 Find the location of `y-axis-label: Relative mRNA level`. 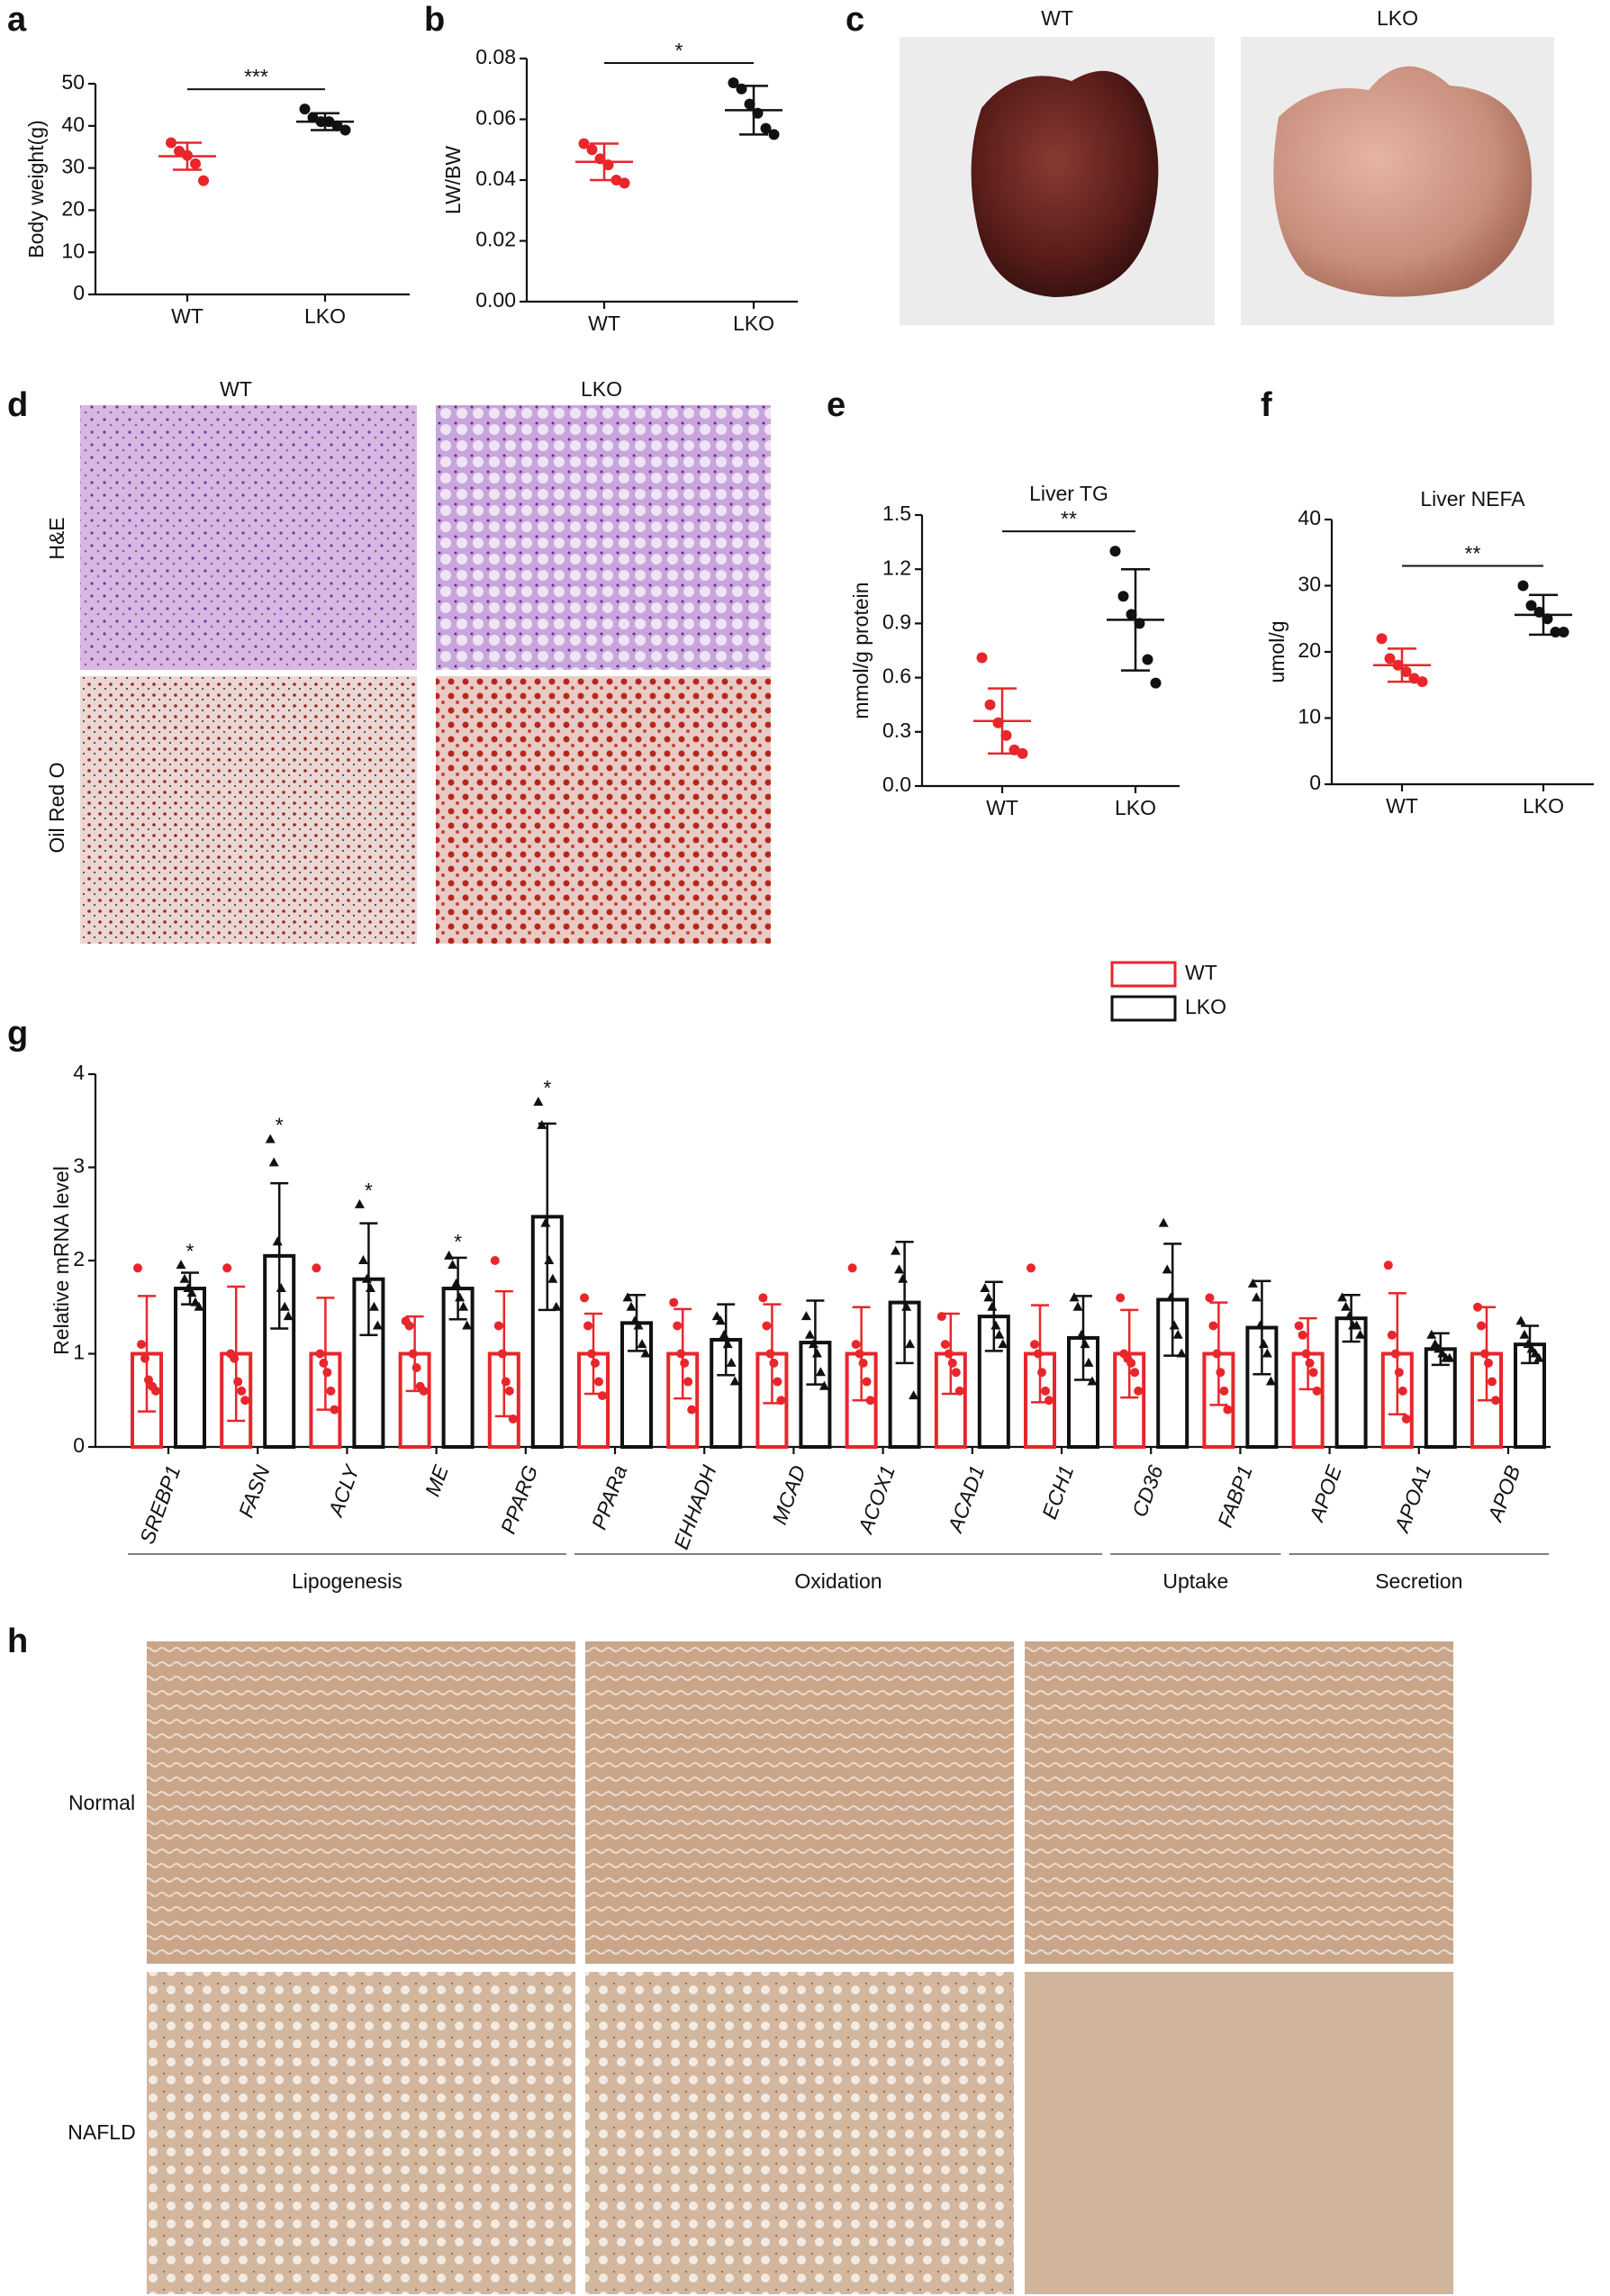

y-axis-label: Relative mRNA level is located at coordinates (62, 1260).